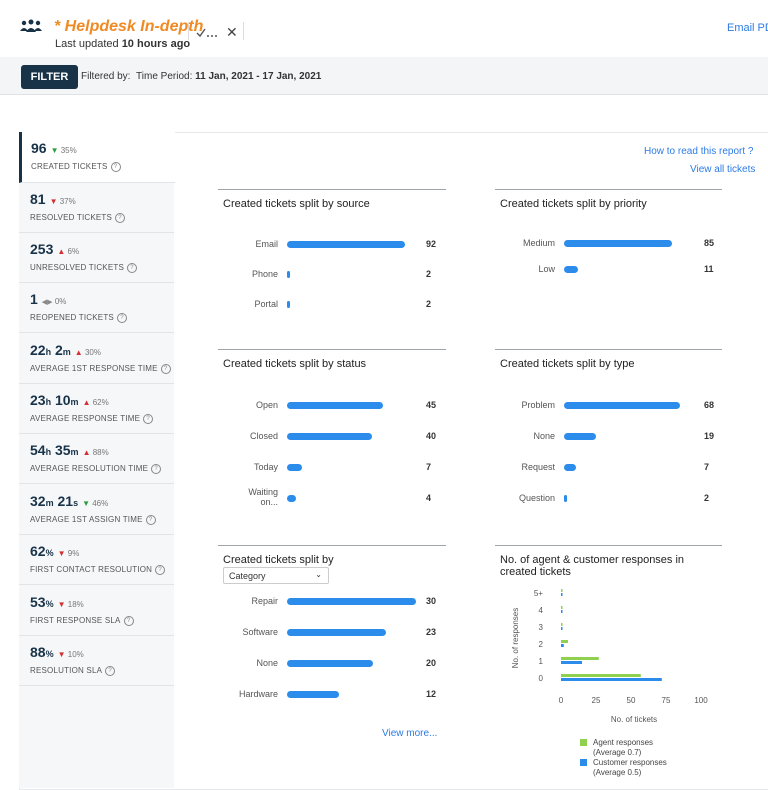 This screenshot has width=768, height=790. Describe the element at coordinates (332, 275) in the screenshot. I see `bar-row: Phone 2` at that location.